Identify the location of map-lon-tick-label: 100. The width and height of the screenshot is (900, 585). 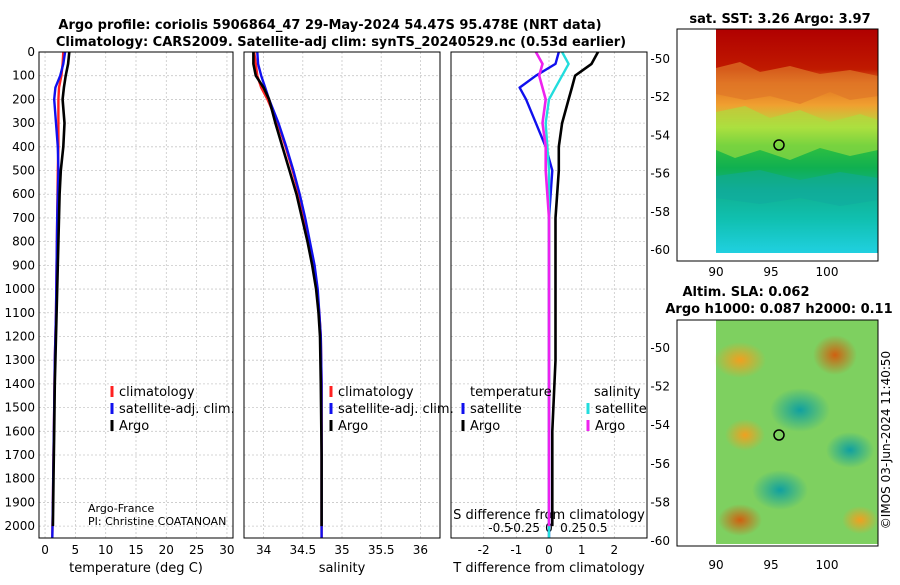
(827, 272).